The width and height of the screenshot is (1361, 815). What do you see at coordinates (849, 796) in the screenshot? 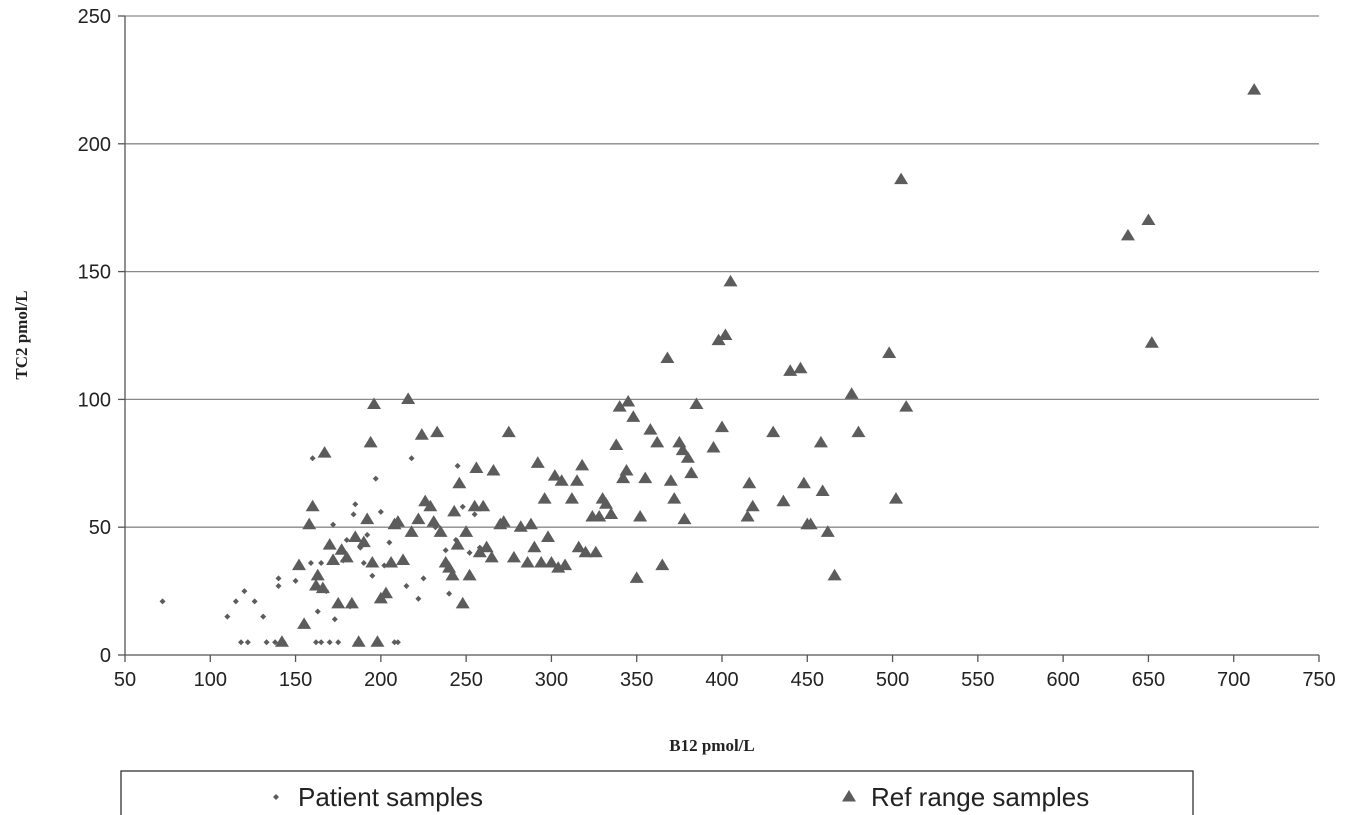
I see `legend-marker-triangle` at bounding box center [849, 796].